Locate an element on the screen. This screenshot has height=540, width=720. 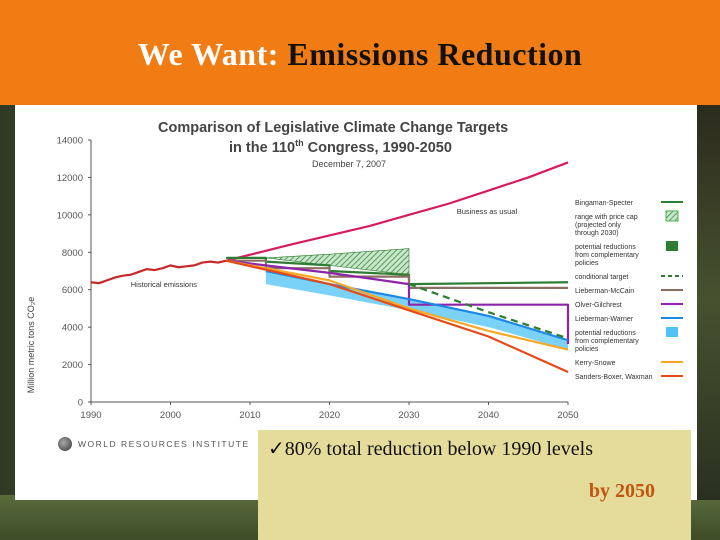
legend-label-line: Lieberman-Warner is located at coordinates (604, 319).